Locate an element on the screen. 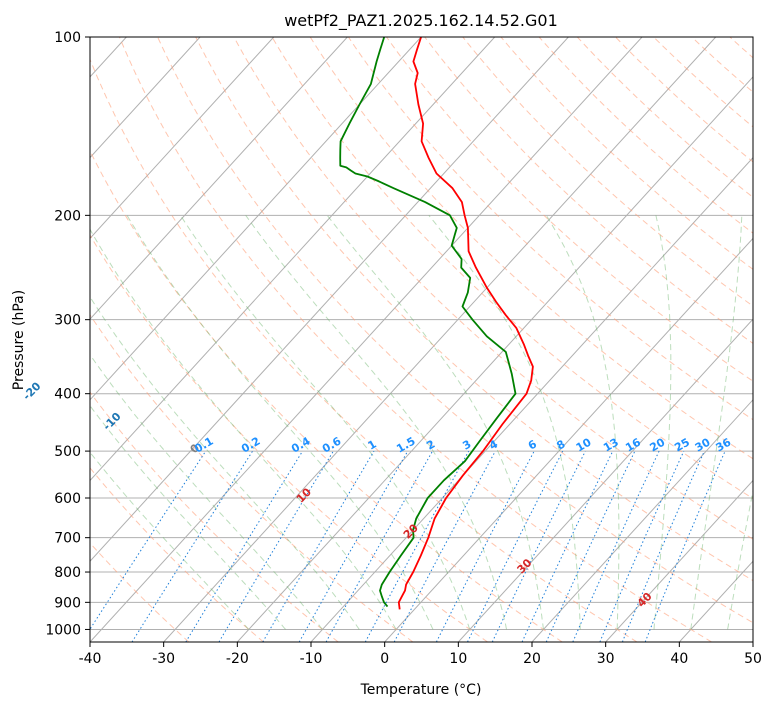 The image size is (775, 708). x-tick-label: 0 is located at coordinates (384, 659).